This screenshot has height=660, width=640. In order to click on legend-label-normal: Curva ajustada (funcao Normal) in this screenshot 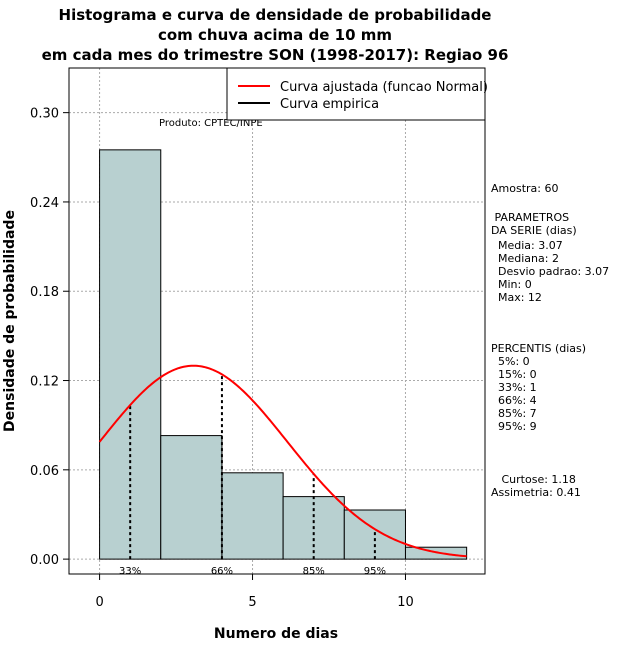, I will do `click(384, 87)`.